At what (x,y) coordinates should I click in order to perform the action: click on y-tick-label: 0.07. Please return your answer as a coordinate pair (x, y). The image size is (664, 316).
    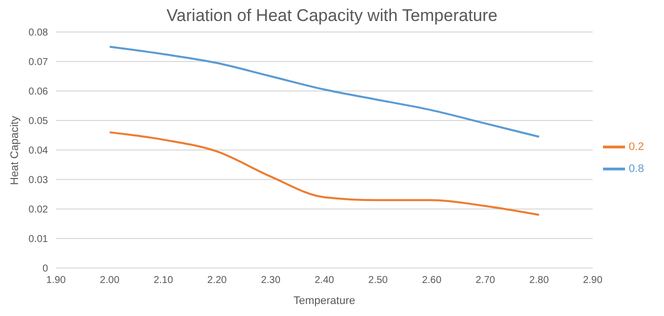
    Looking at the image, I should click on (38, 62).